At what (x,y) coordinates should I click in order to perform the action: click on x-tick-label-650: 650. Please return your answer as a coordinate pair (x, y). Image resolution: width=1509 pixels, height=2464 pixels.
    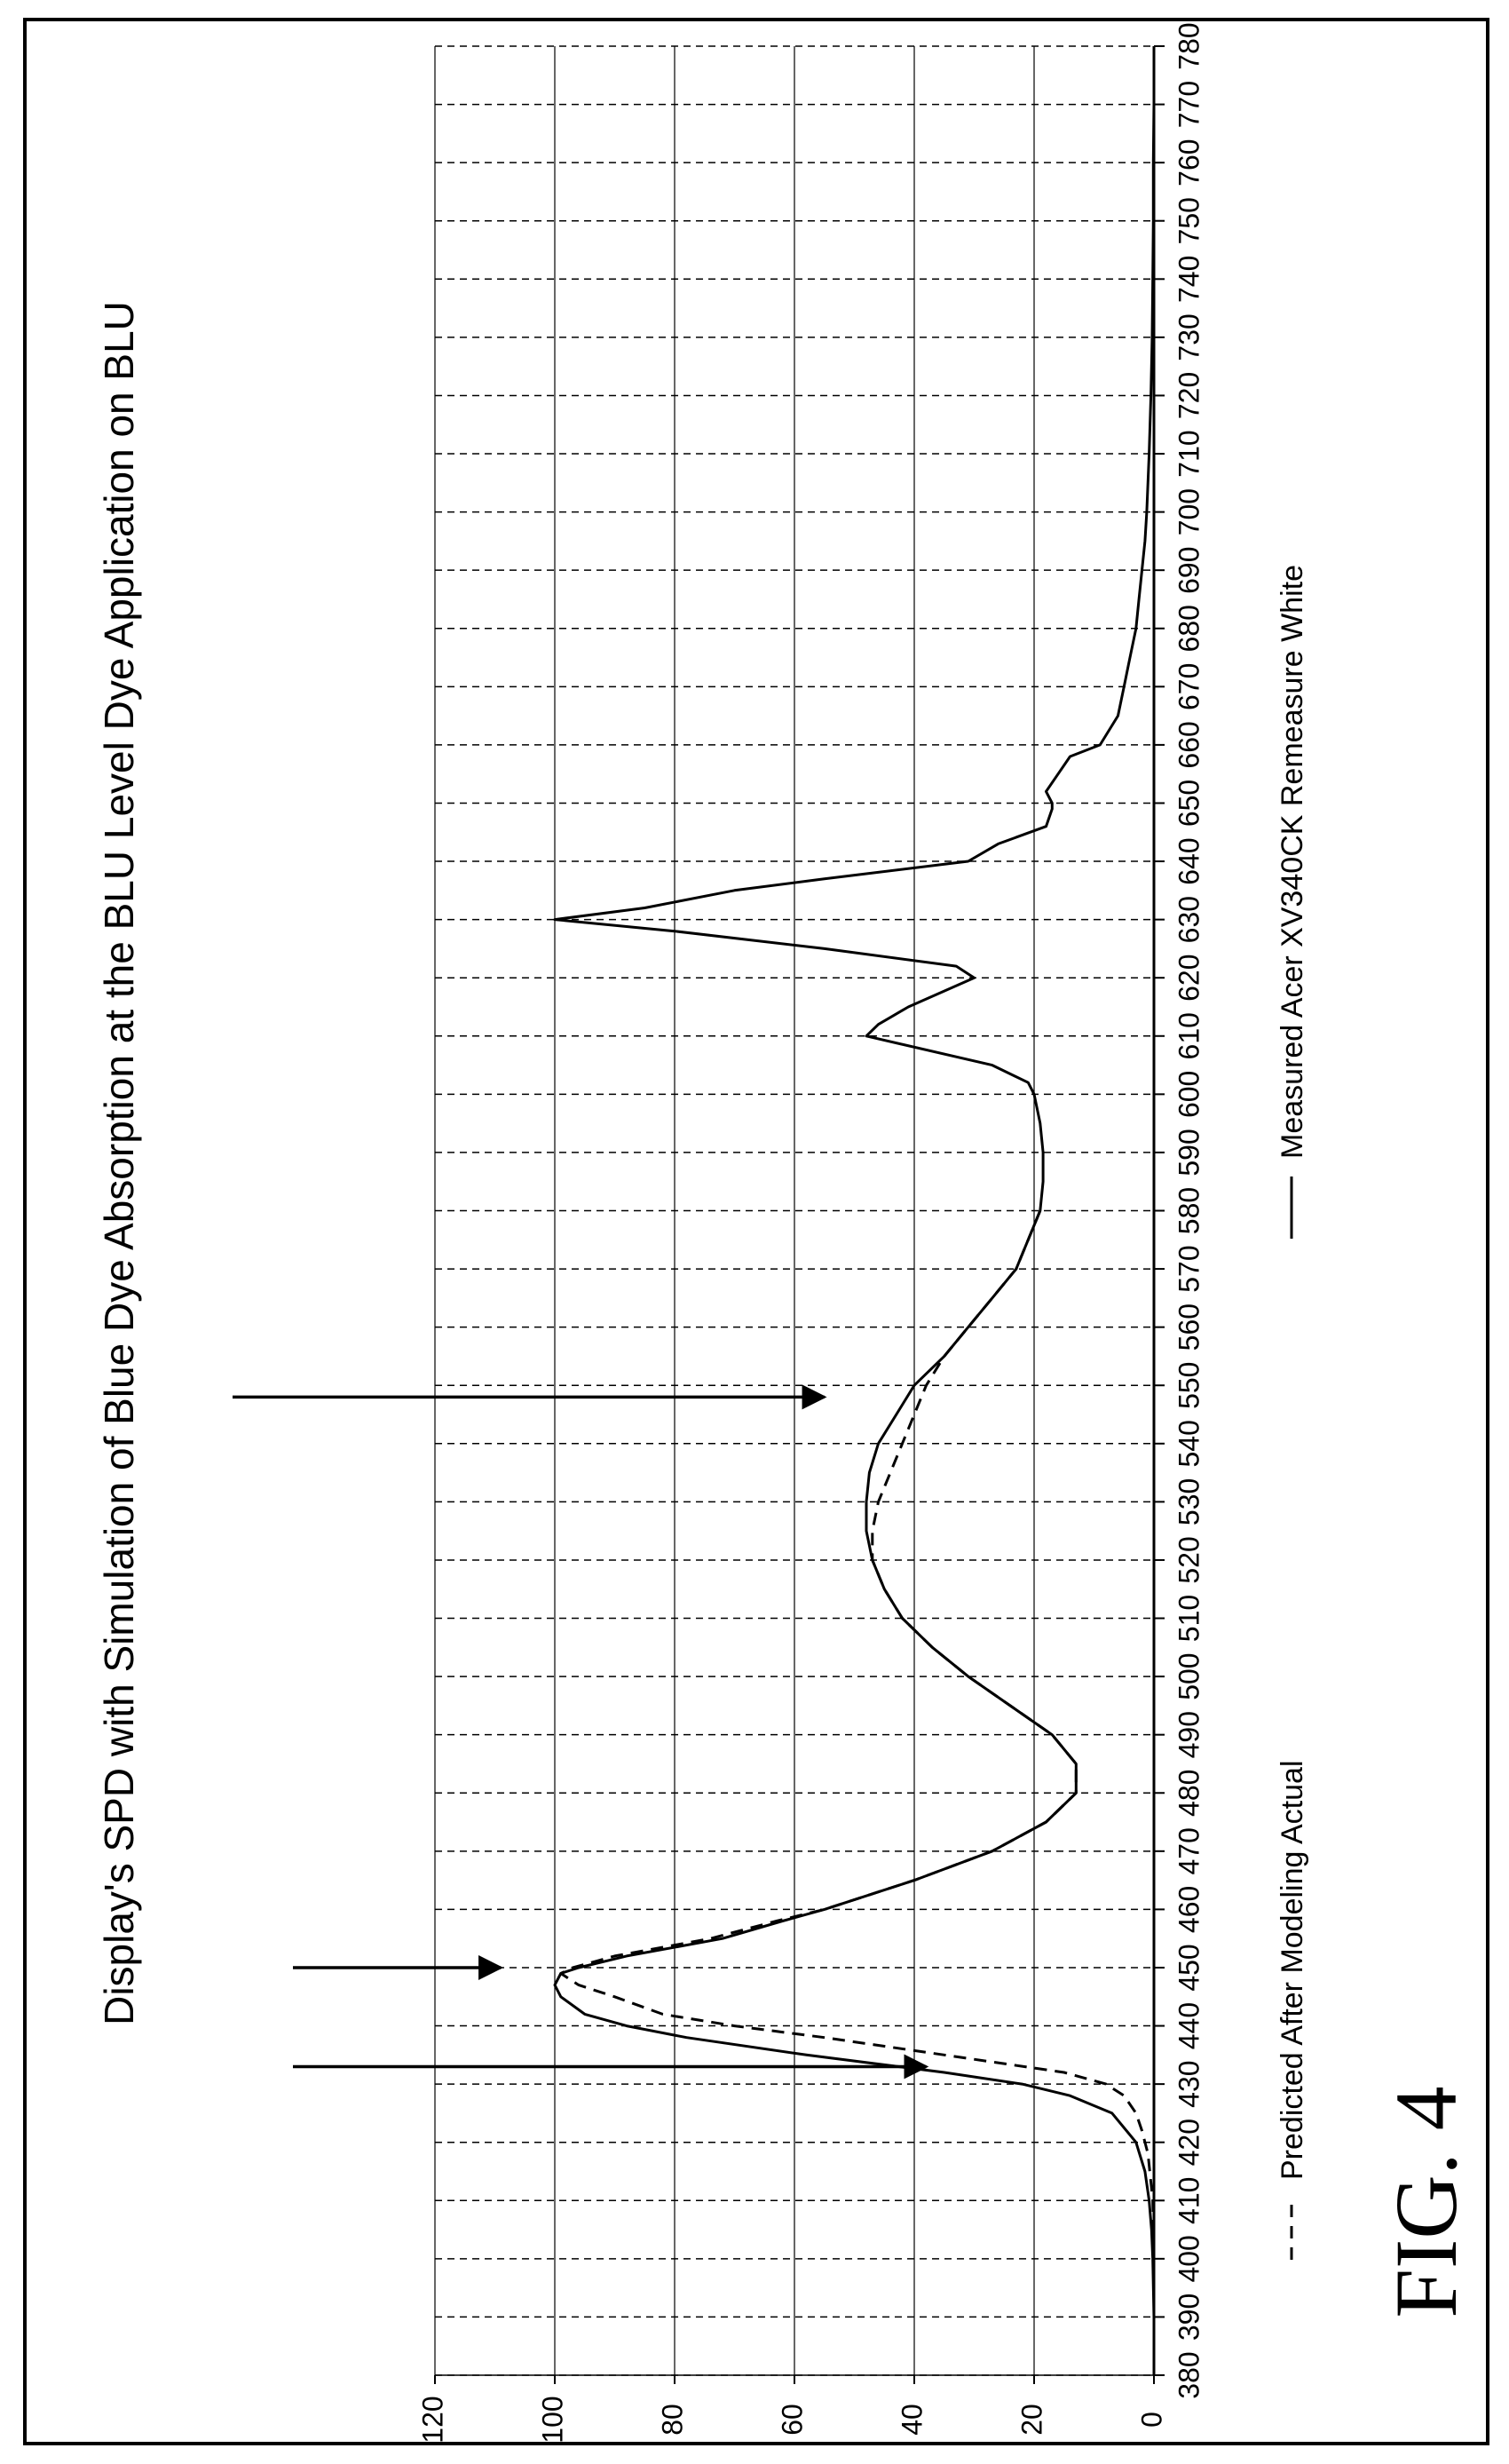
    Looking at the image, I should click on (1189, 804).